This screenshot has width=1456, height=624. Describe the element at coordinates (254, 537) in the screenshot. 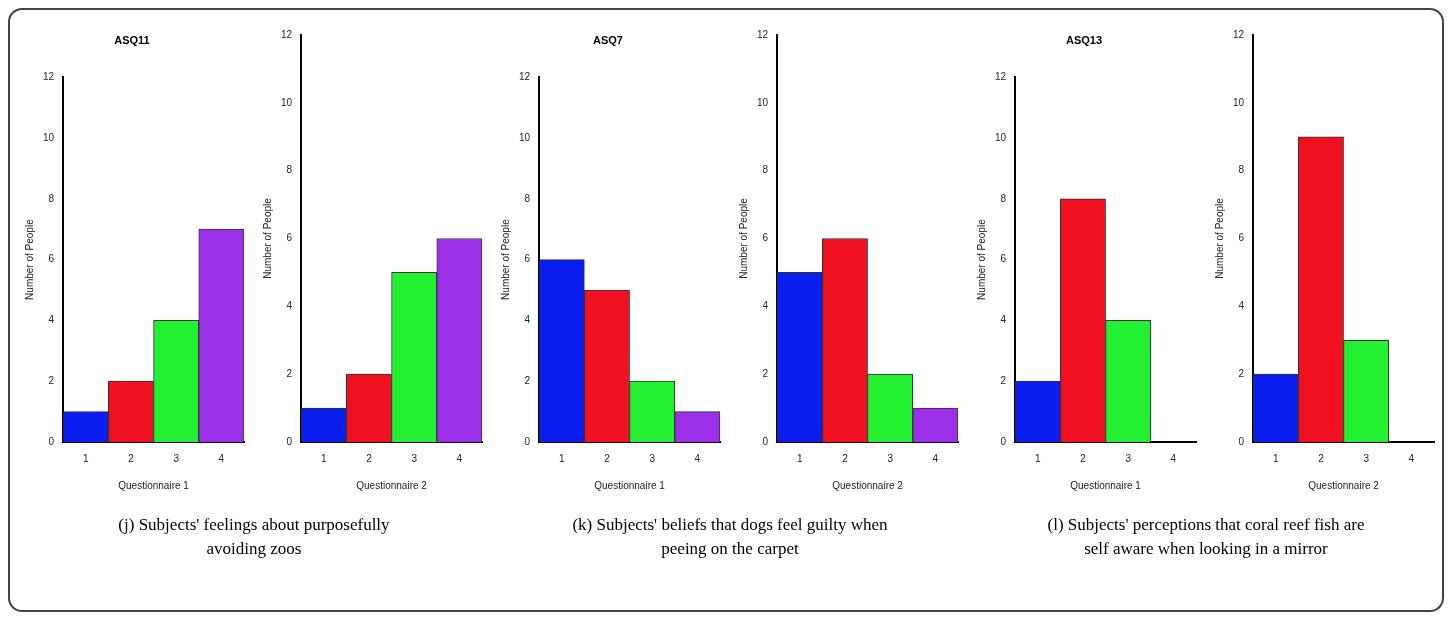

I see `text: (j) Subjects' feelings about purposefully avoiding zoos` at that location.